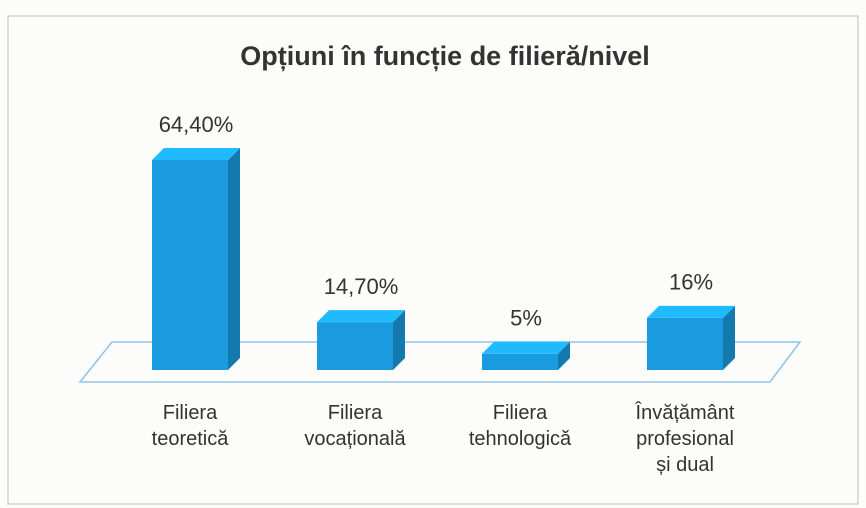 The width and height of the screenshot is (866, 508). What do you see at coordinates (691, 282) in the screenshot?
I see `data-label: 16%` at bounding box center [691, 282].